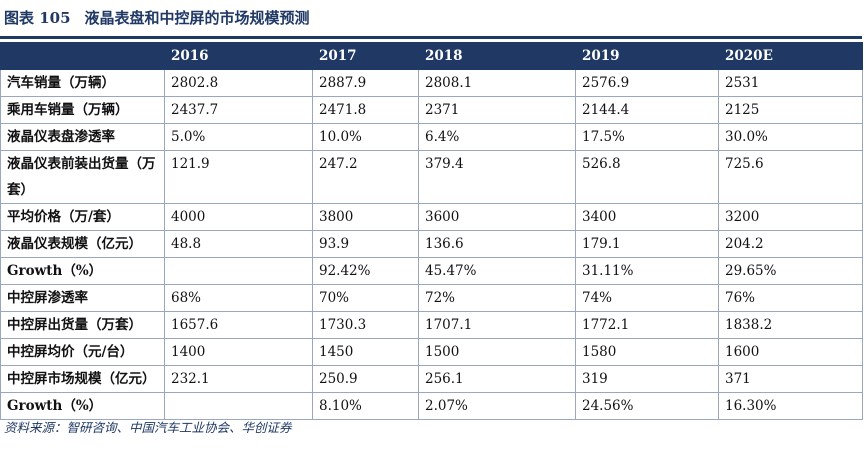 This screenshot has height=453, width=867. Describe the element at coordinates (647, 406) in the screenshot. I see `table-cell: 24.56%` at that location.